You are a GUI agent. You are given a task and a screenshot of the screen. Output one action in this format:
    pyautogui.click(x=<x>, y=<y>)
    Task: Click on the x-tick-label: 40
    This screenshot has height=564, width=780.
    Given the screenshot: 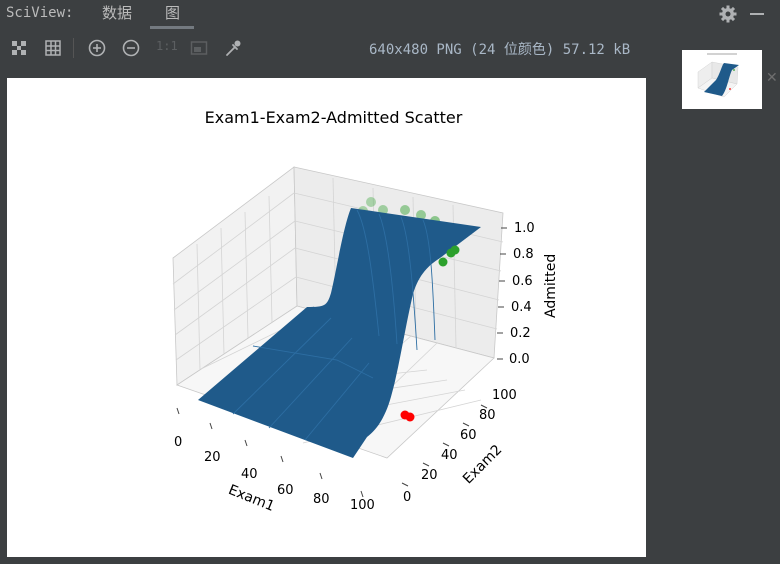 What is the action you would take?
    pyautogui.click(x=249, y=474)
    